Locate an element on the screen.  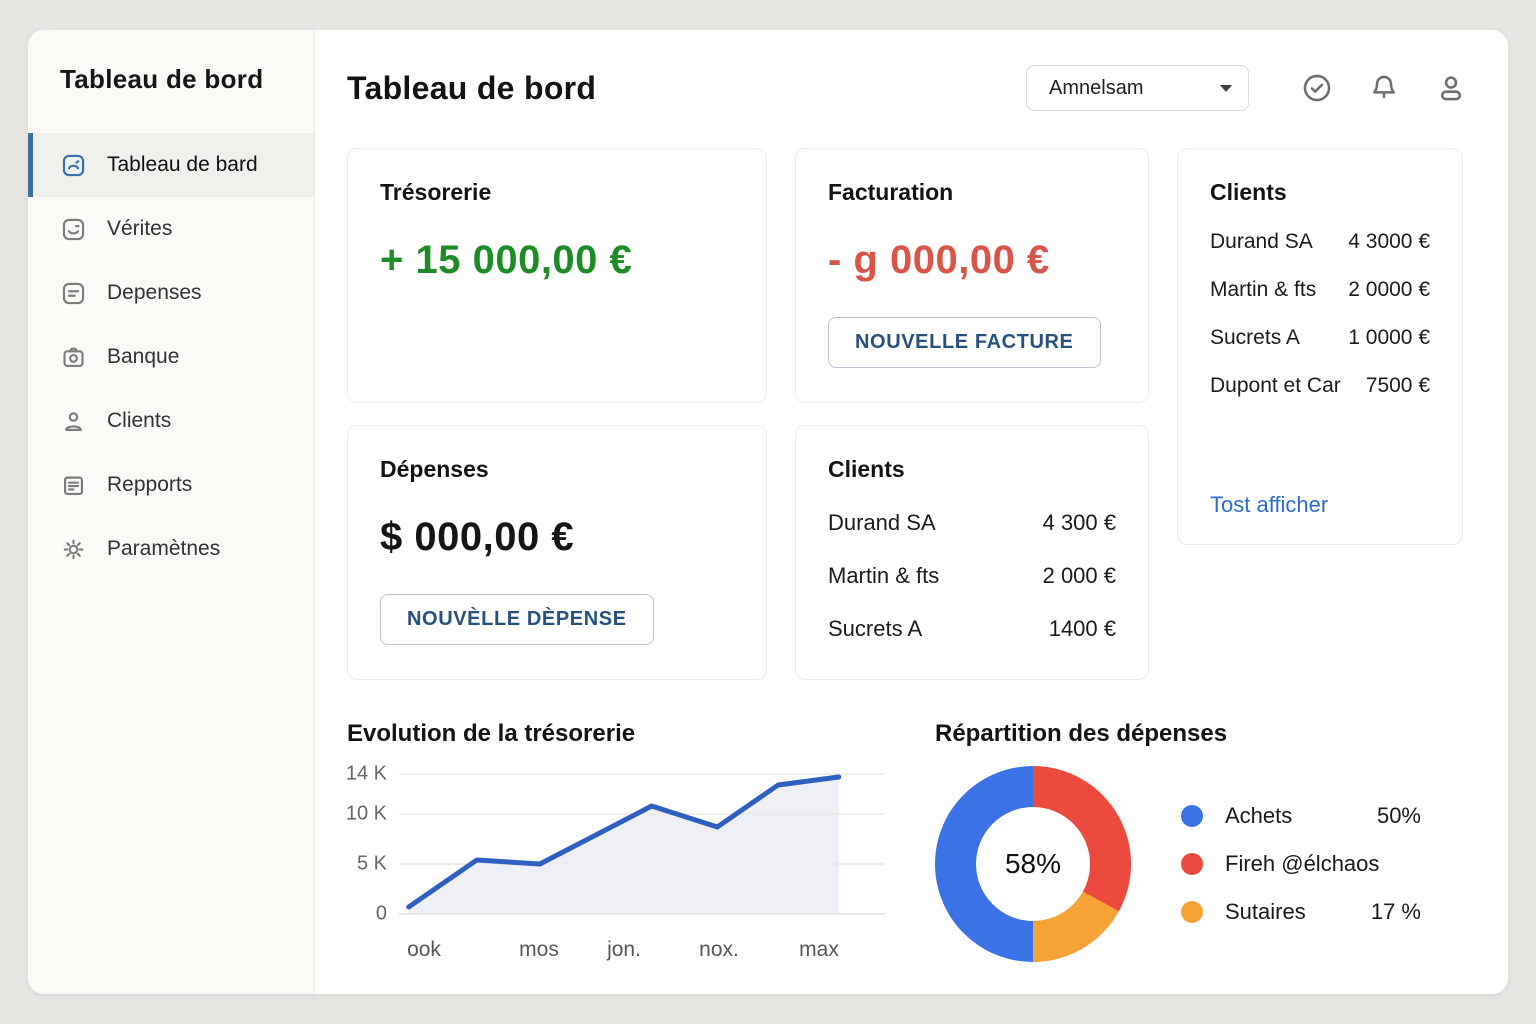
legend-dot-blue is located at coordinates (1192, 816).